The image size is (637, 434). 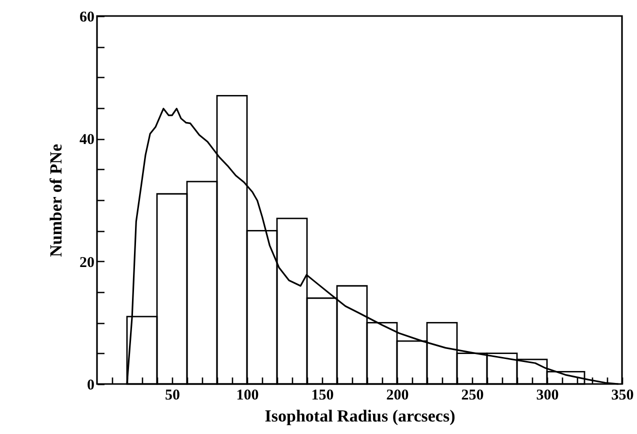 I want to click on x-axis-title: Isophotal Radius (arcsecs), so click(x=360, y=416).